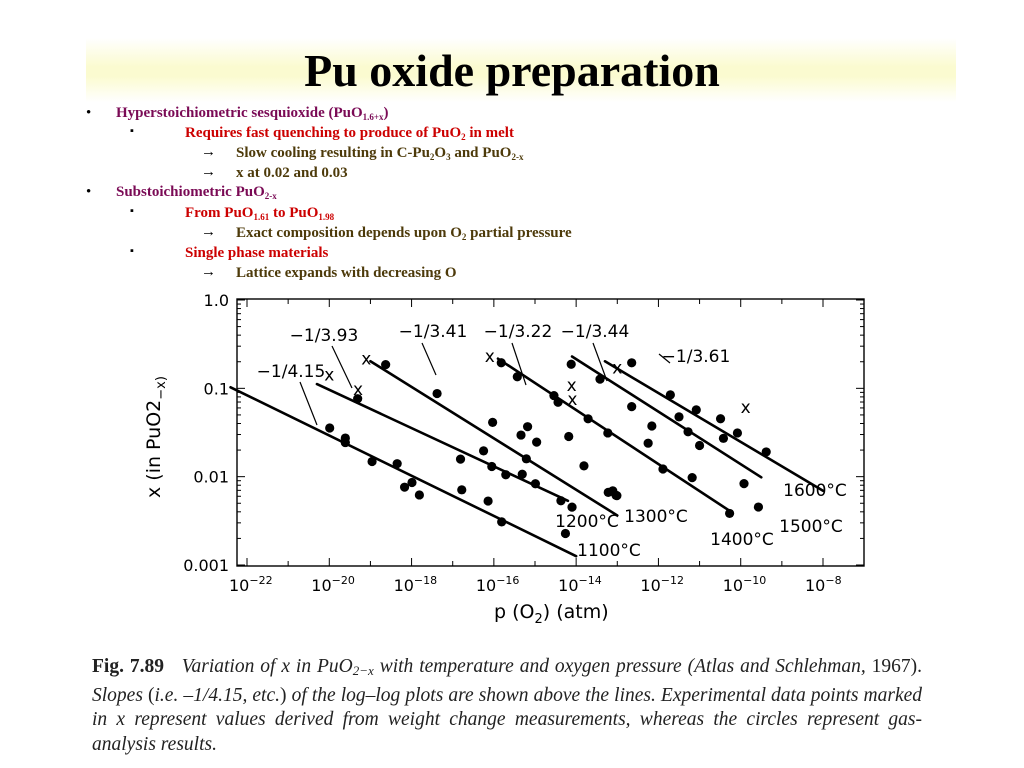 The width and height of the screenshot is (1024, 768). Describe the element at coordinates (128, 666) in the screenshot. I see `figure-number: Fig. 7.89` at that location.